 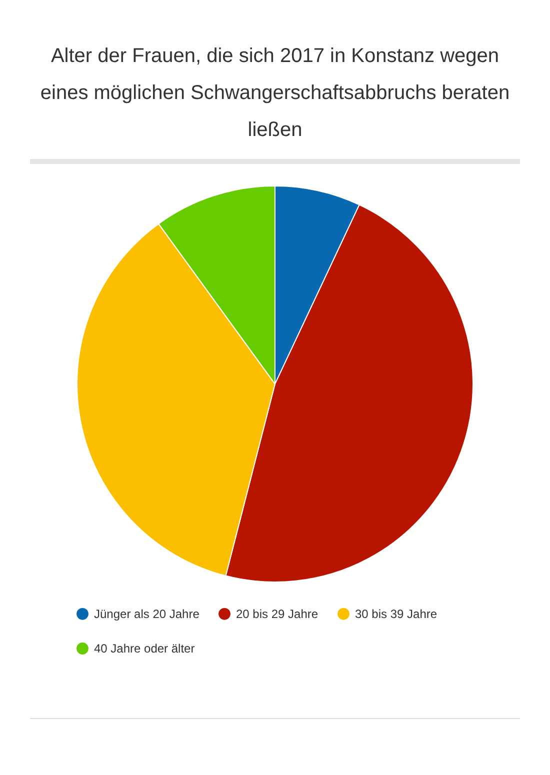 What do you see at coordinates (147, 613) in the screenshot?
I see `legend-label: Jünger als 20 Jahre` at bounding box center [147, 613].